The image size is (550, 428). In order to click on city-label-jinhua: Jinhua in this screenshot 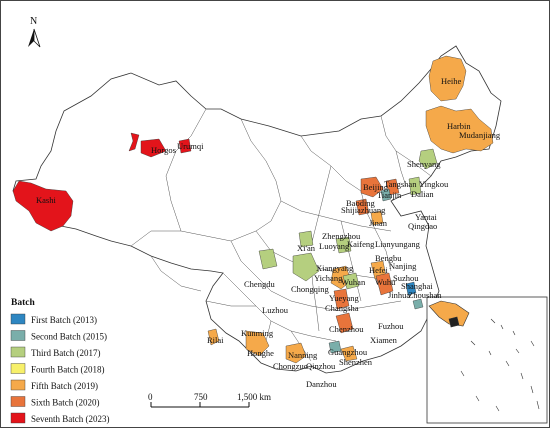, I will do `click(399, 295)`.